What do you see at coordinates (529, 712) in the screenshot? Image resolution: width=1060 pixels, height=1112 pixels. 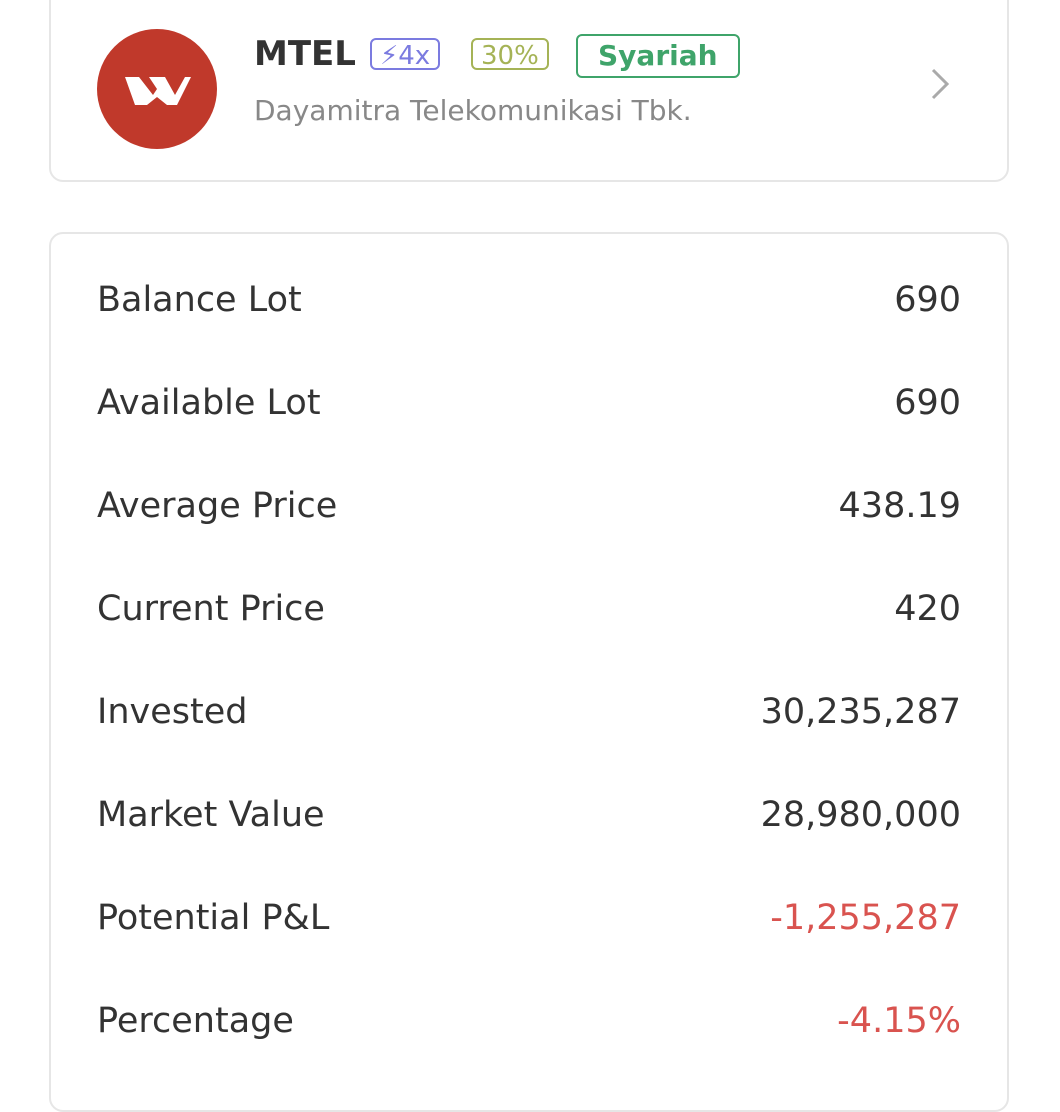 I see `detail-row: Invested 30,235,287` at bounding box center [529, 712].